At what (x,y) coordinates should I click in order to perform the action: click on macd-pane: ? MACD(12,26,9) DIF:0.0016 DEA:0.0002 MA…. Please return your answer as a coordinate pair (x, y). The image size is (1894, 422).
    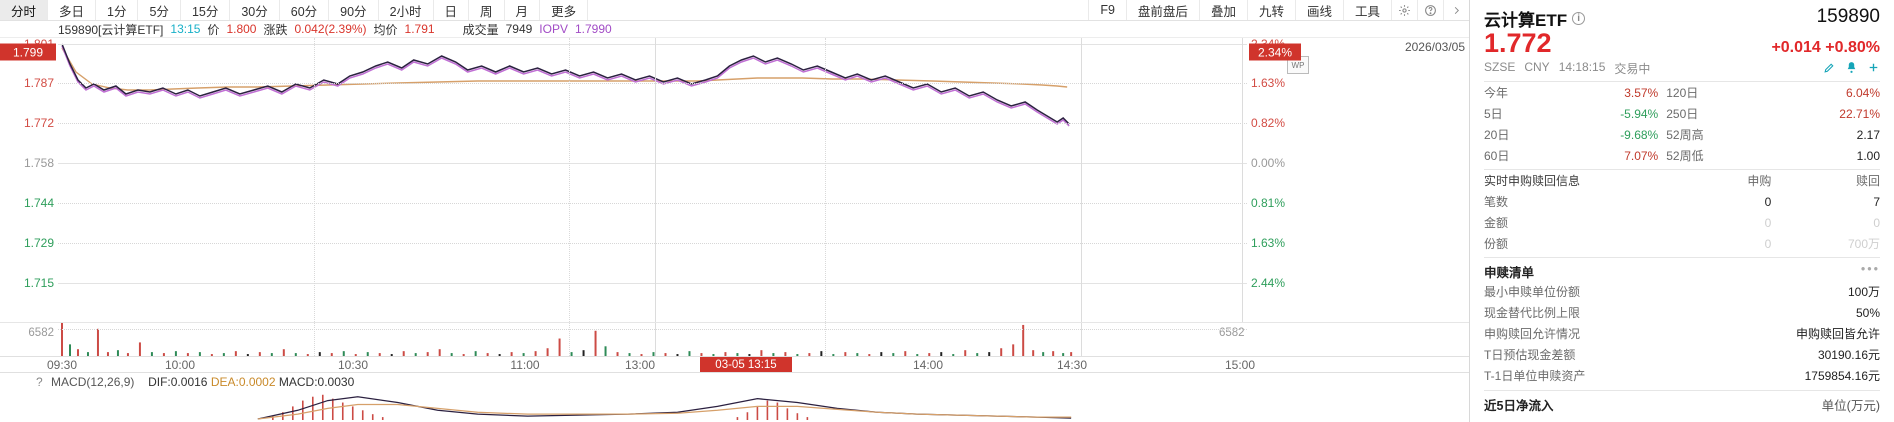
    Looking at the image, I should click on (734, 396).